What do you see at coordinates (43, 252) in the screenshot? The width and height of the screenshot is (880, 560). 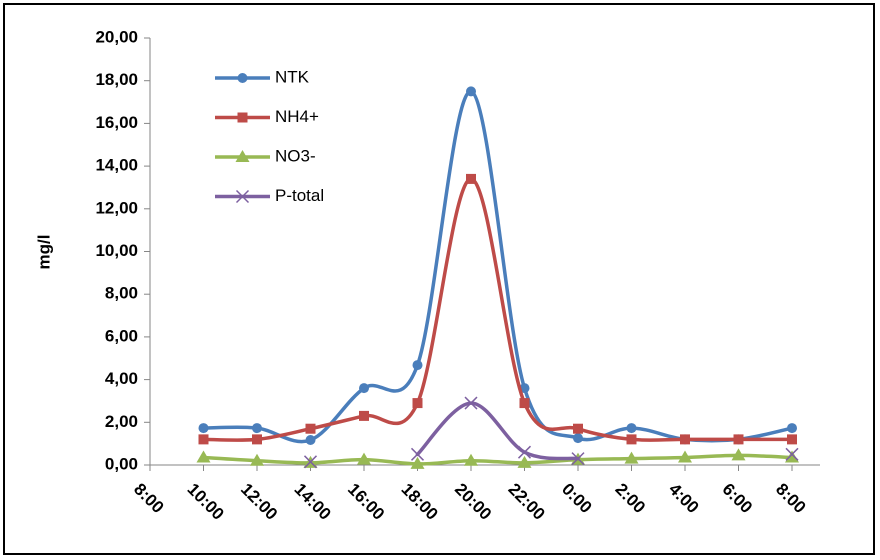 I see `y-axis-label: mg/l` at bounding box center [43, 252].